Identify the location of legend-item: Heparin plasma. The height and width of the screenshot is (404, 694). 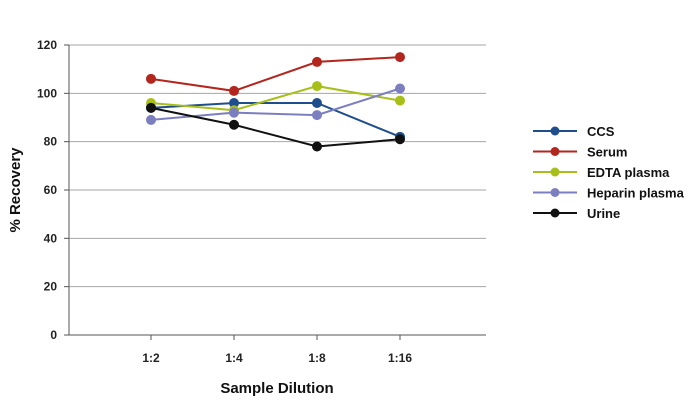
(609, 193).